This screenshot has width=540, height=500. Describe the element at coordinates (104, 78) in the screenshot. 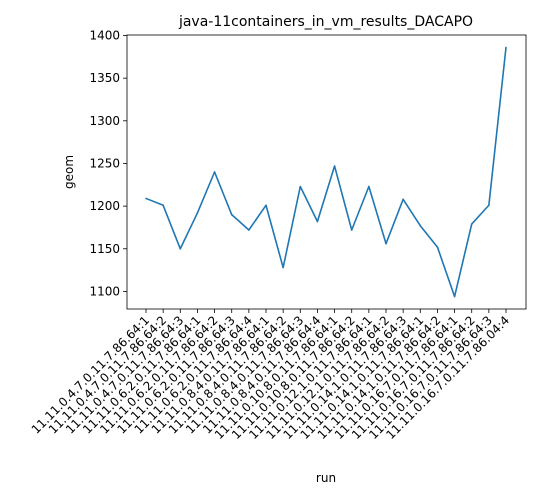

I see `y-tick-label: 1350` at that location.